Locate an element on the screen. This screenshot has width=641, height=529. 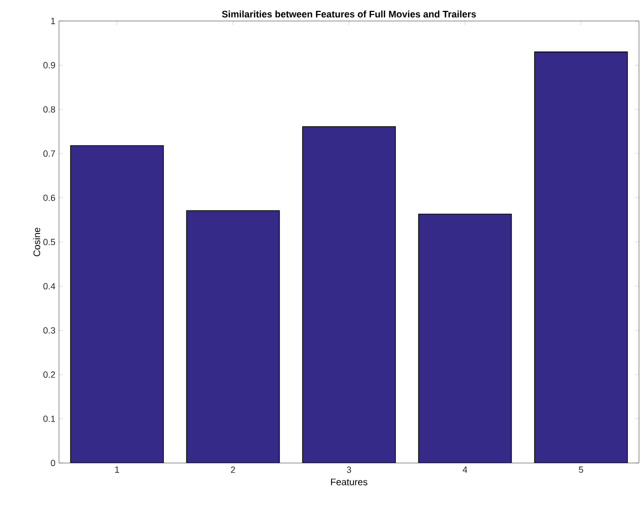
chart-title: Similarities between Features of Full Movies and Trailers is located at coordinates (349, 14).